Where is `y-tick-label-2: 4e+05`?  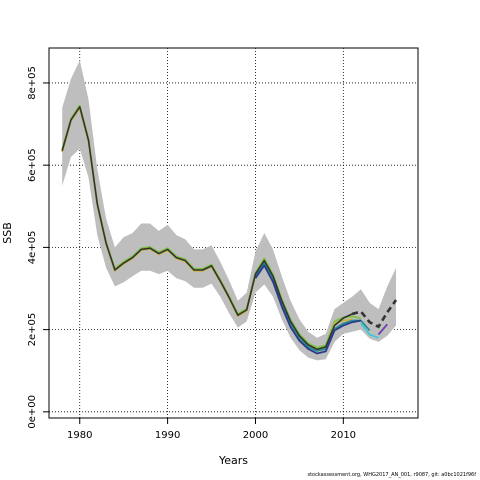 y-tick-label-2: 4e+05 is located at coordinates (32, 248).